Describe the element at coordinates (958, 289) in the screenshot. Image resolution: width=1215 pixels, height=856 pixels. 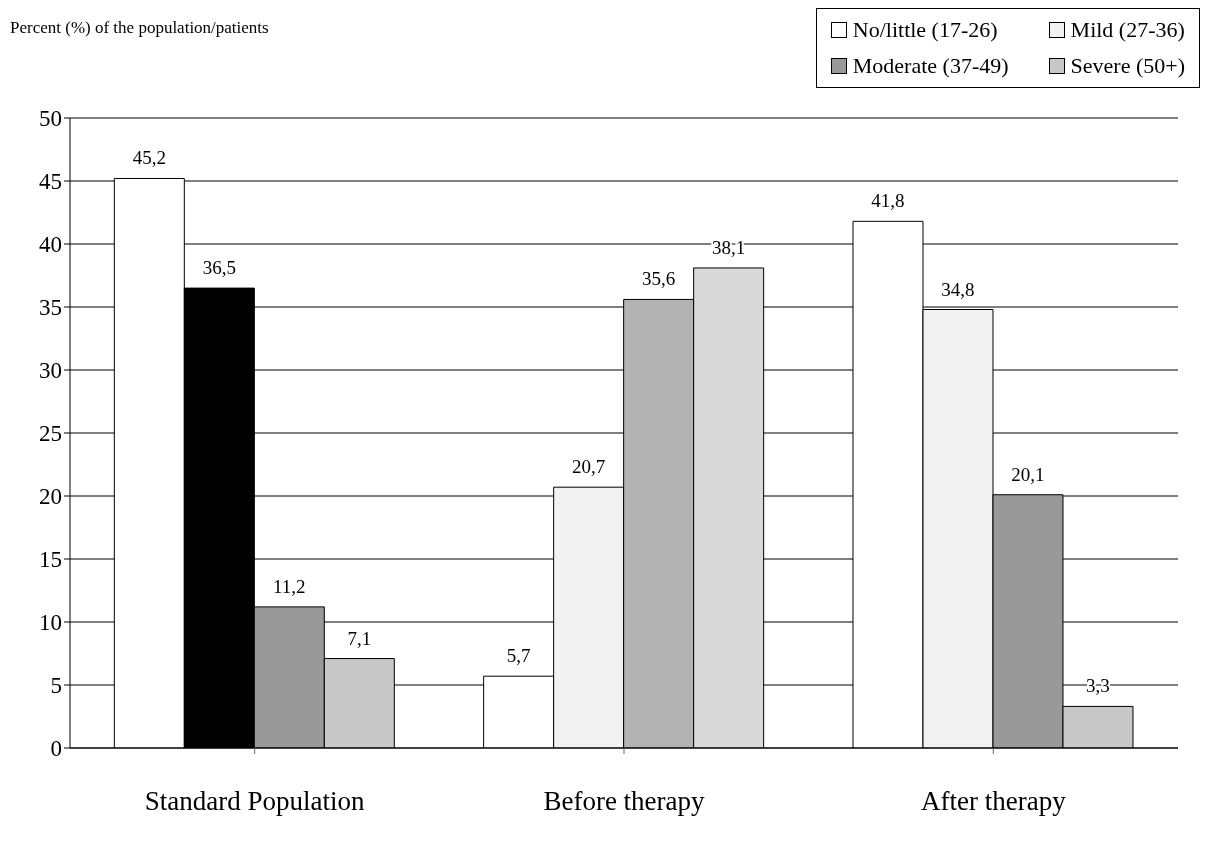
I see `data-label: 34,8` at that location.